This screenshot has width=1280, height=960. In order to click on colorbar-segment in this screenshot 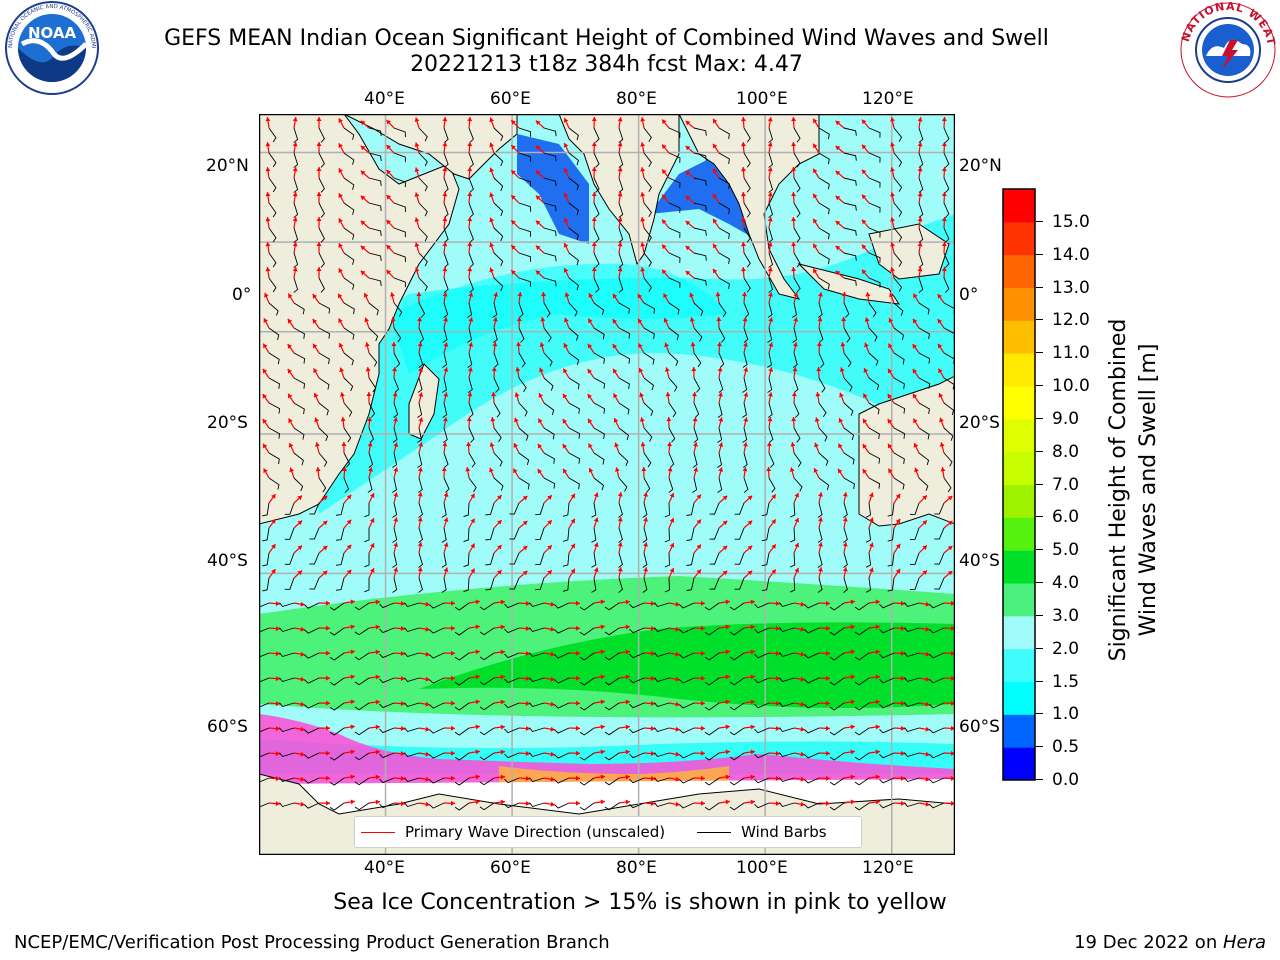, I will do `click(1019, 731)`.